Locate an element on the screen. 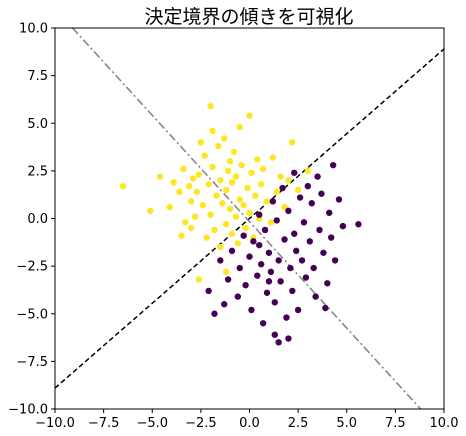 This screenshot has width=466, height=436. x-tick-label: −7.5 is located at coordinates (104, 423).